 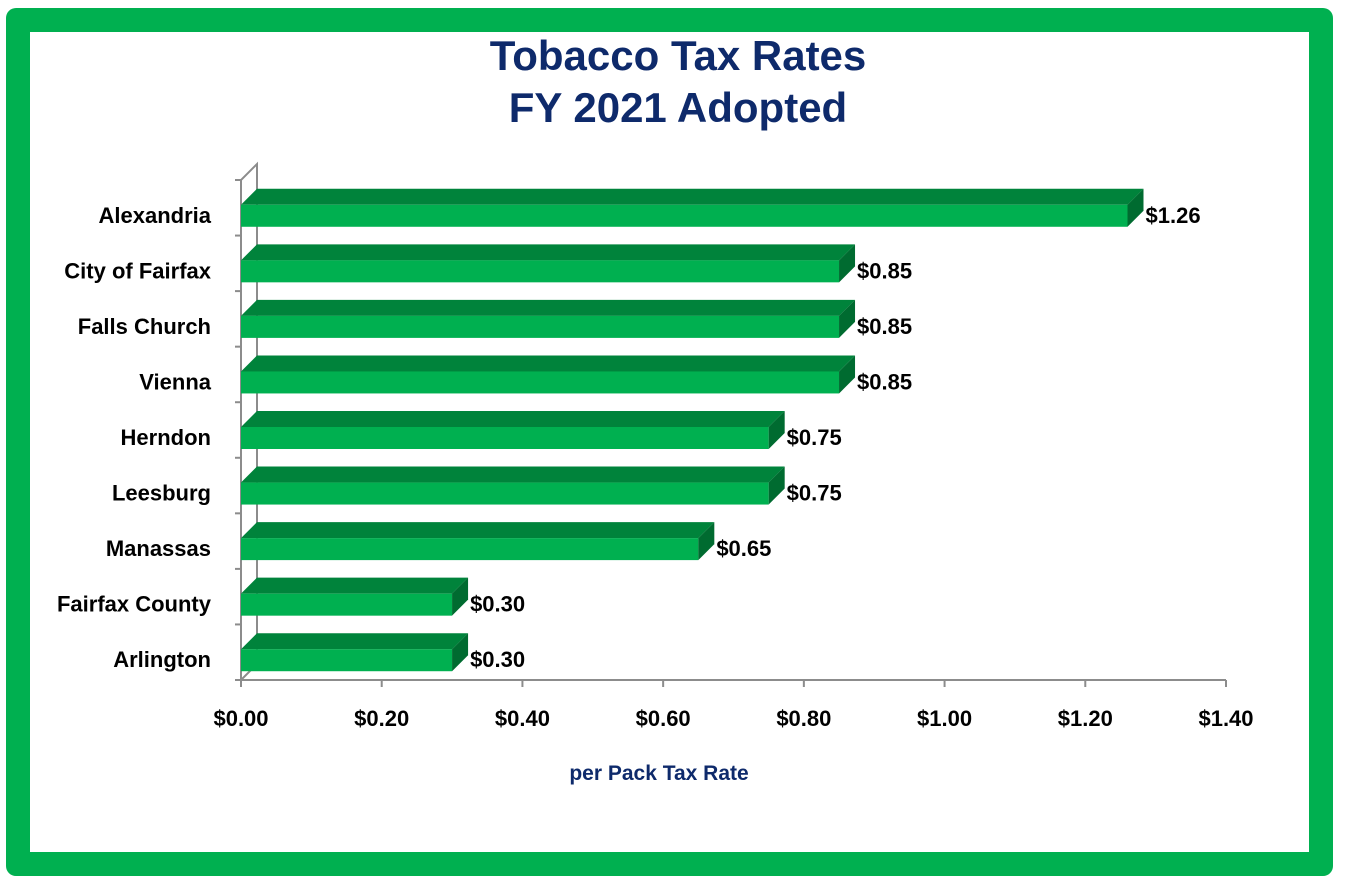 What do you see at coordinates (678, 107) in the screenshot?
I see `chart-title-line-2: FY 2021 Adopted` at bounding box center [678, 107].